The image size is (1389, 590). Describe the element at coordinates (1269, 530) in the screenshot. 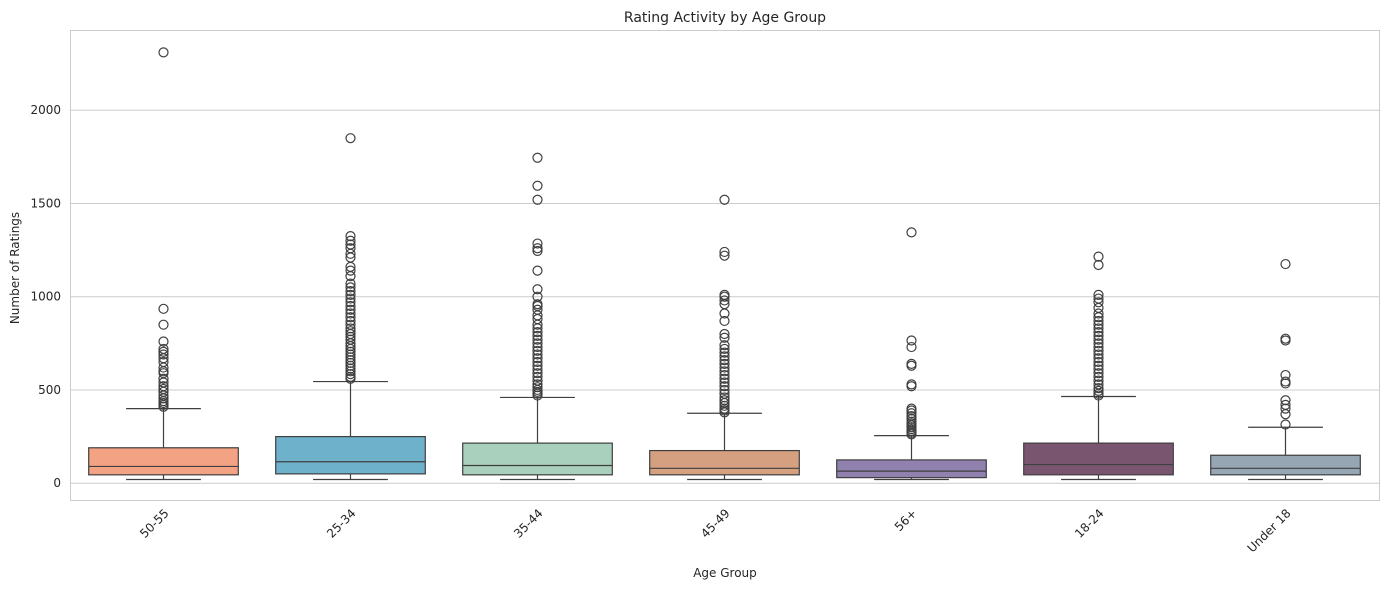

I see `x-tick-label: Under 18` at that location.